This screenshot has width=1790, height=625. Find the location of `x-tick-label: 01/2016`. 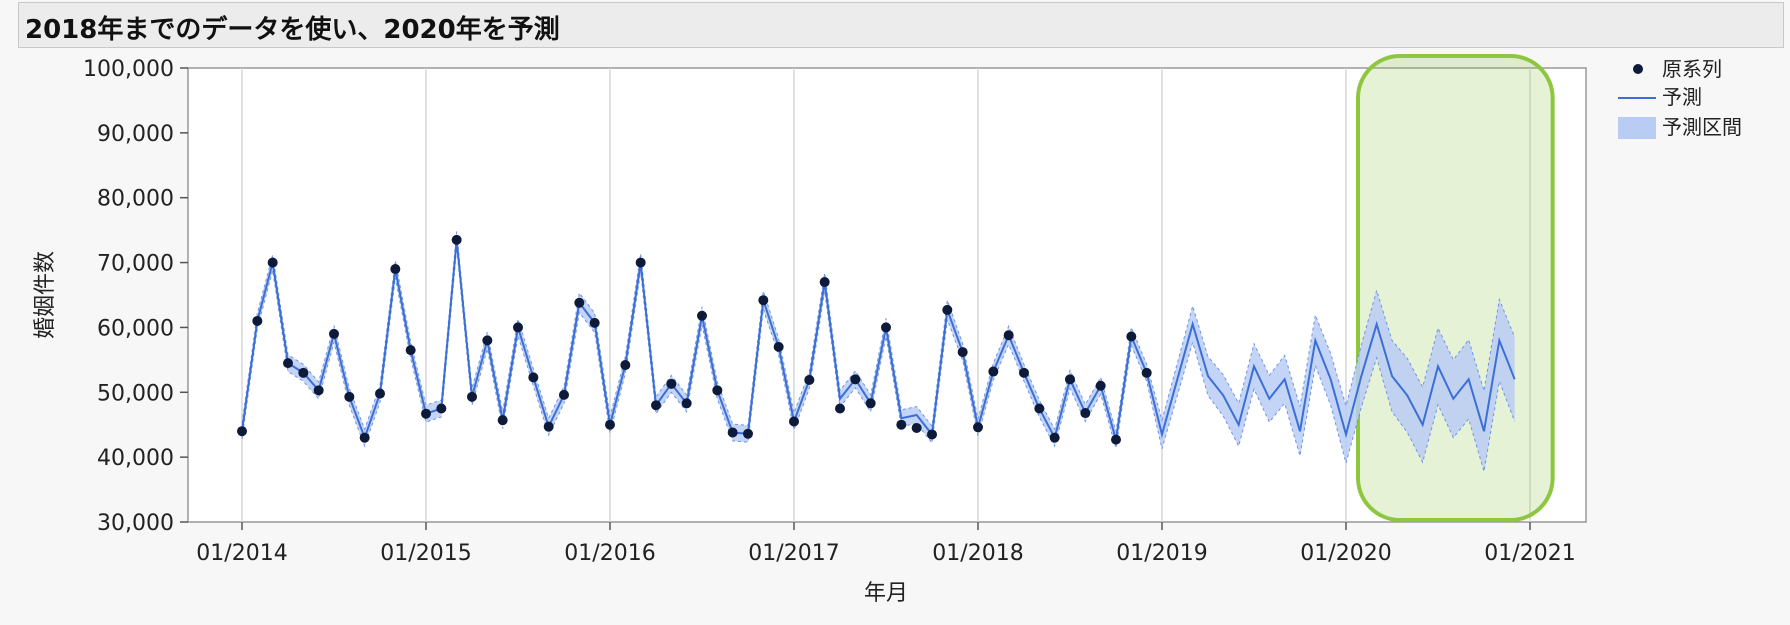

x-tick-label: 01/2016 is located at coordinates (609, 553).